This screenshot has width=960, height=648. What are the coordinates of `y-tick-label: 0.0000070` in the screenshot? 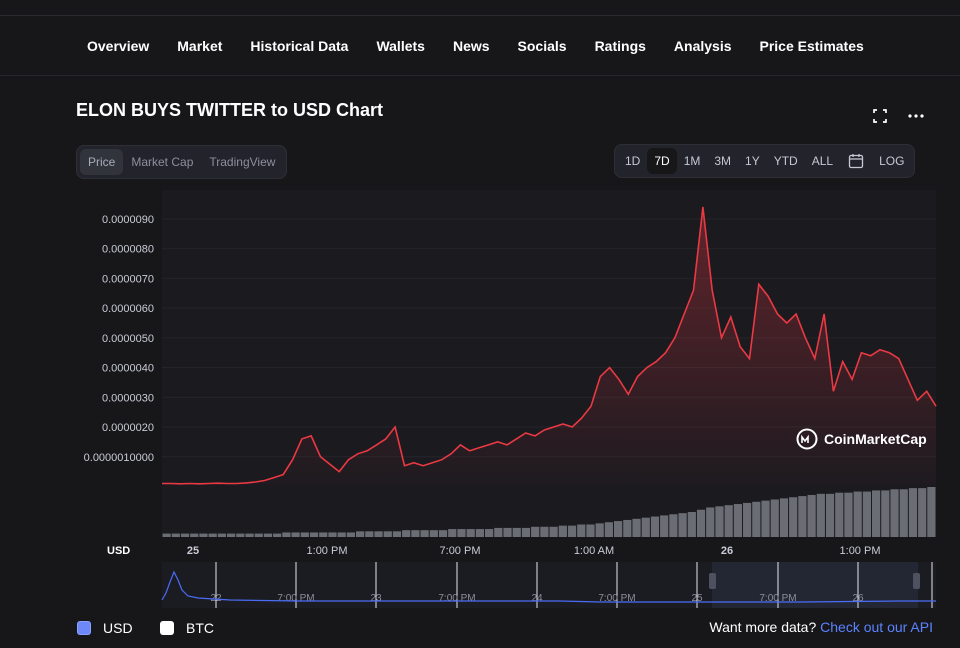 It's located at (128, 279).